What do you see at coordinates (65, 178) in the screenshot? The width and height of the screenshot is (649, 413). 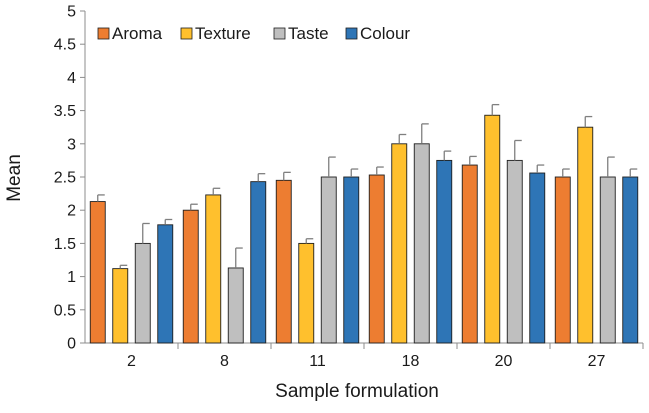 I see `y-tick-label: 2.5` at bounding box center [65, 178].